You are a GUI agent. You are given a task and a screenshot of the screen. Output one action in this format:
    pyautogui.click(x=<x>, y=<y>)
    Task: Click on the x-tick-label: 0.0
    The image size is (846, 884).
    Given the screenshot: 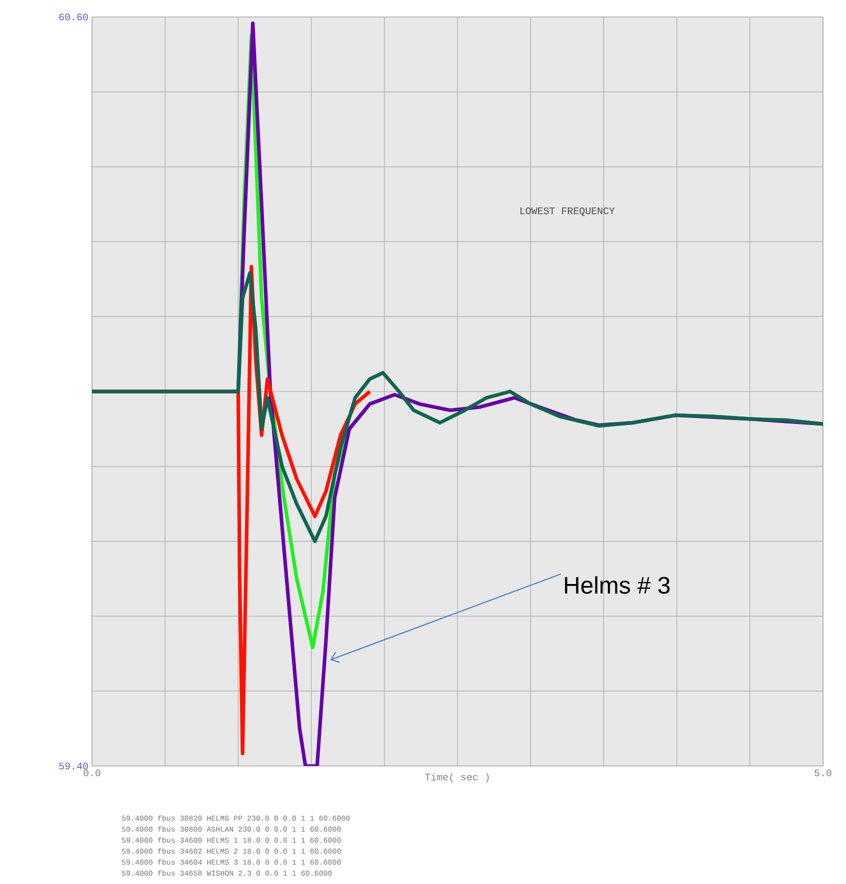 What is the action you would take?
    pyautogui.click(x=92, y=773)
    